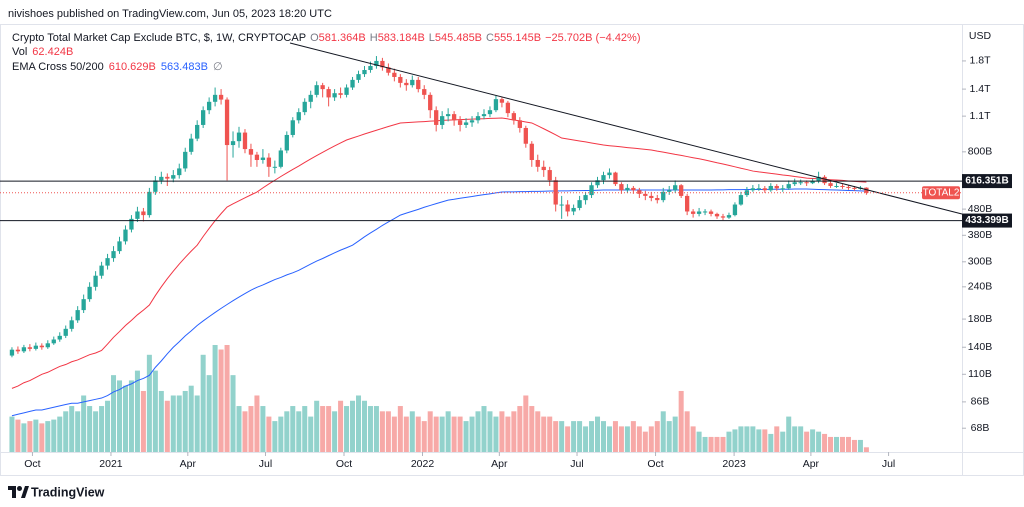 Image resolution: width=1024 pixels, height=507 pixels. What do you see at coordinates (401, 38) in the screenshot?
I see `ohlc-value: 583.184B` at bounding box center [401, 38].